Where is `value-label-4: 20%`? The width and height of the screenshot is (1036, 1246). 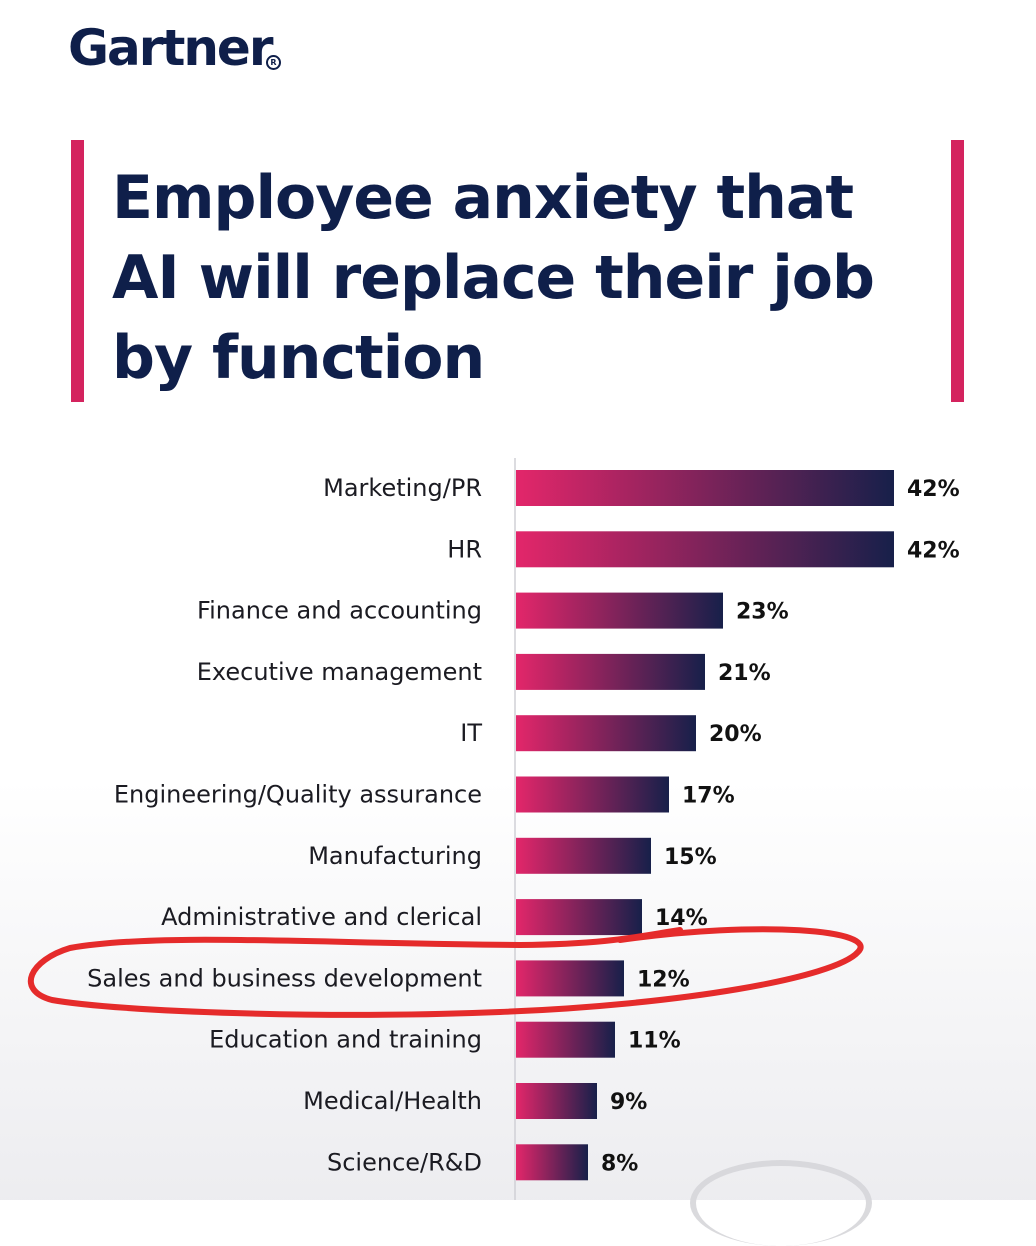
value-label-4: 20% is located at coordinates (735, 734).